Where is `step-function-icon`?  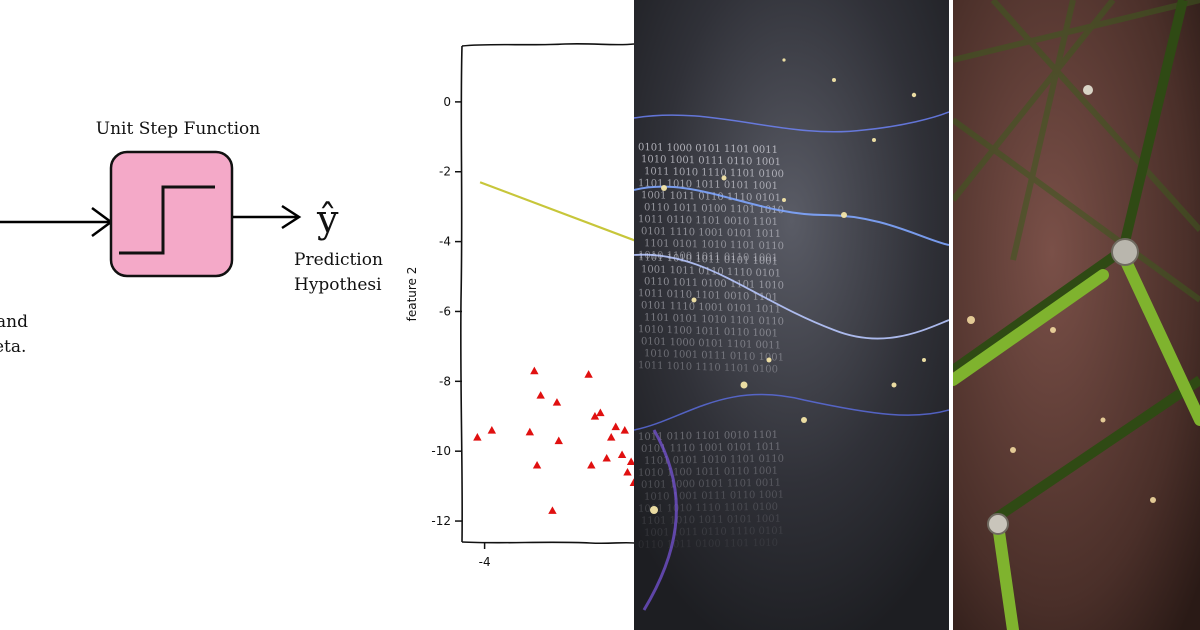 step-function-icon is located at coordinates (167, 220).